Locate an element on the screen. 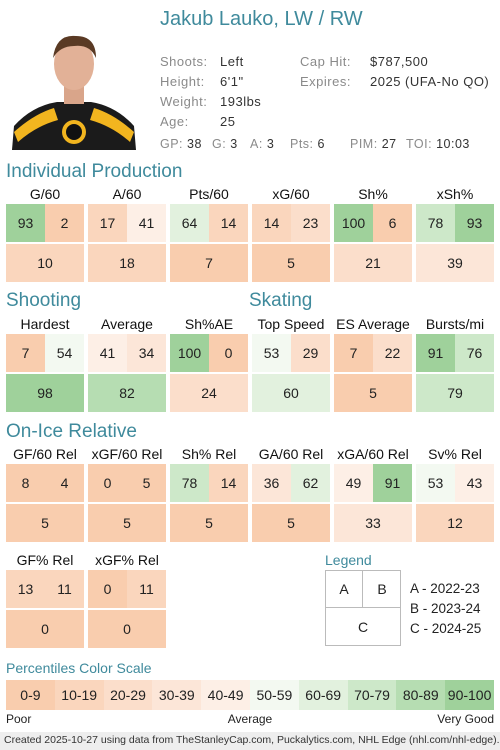  metric-name: GA/60 Rel is located at coordinates (291, 454).